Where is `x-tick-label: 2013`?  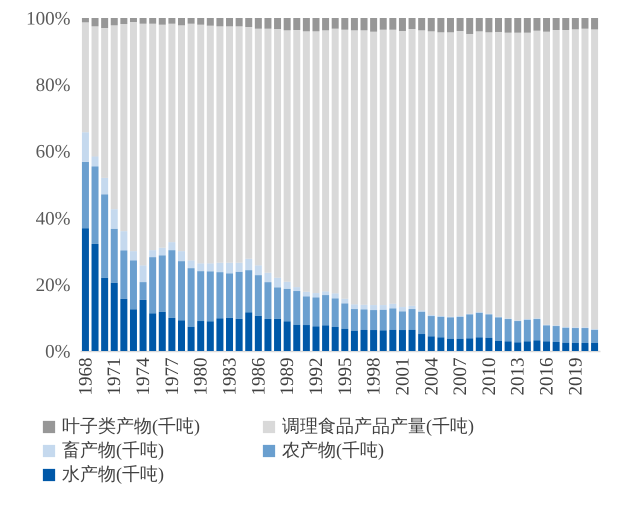 x-tick-label: 2013 is located at coordinates (518, 377).